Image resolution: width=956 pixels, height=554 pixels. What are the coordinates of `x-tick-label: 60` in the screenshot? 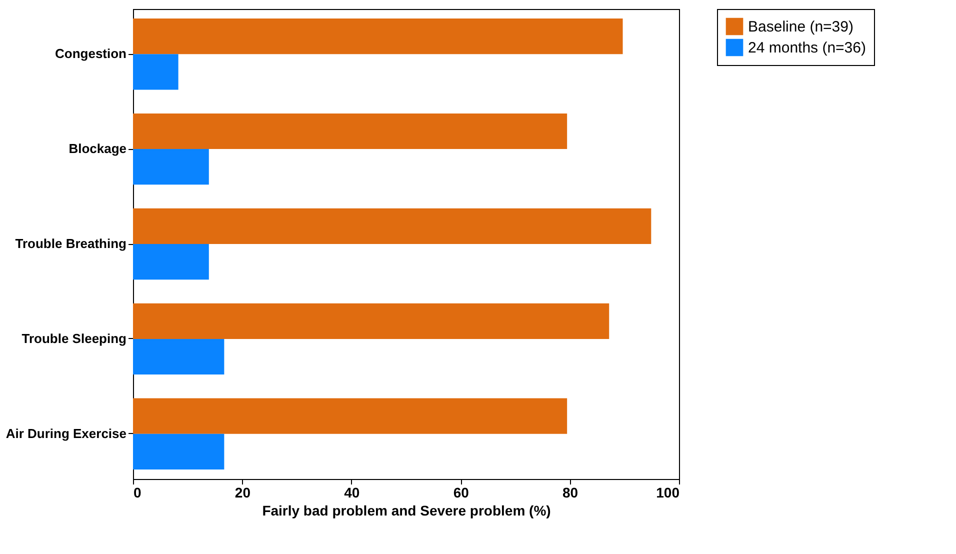 It's located at (461, 492).